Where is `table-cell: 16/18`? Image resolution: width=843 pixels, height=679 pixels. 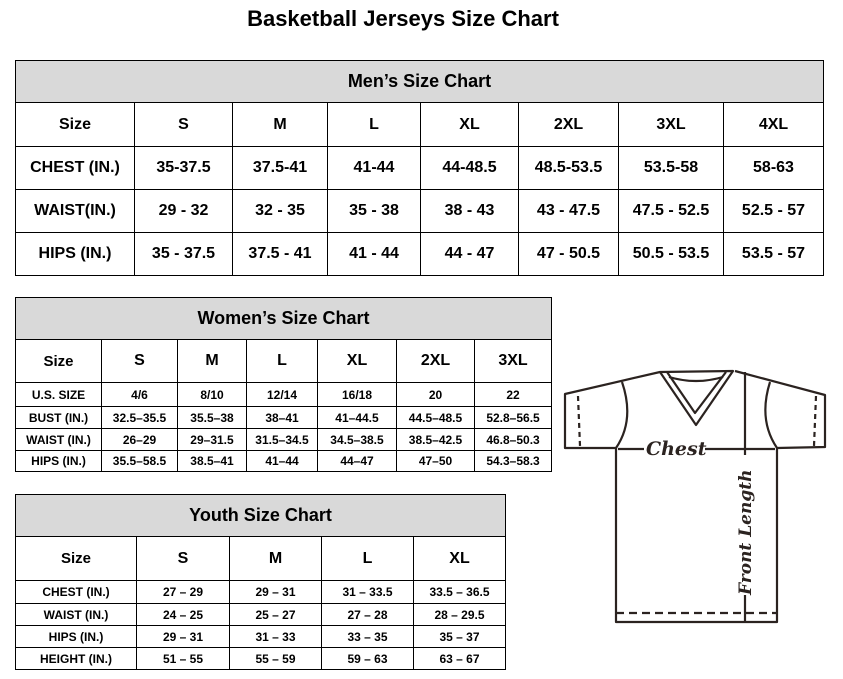 table-cell: 16/18 is located at coordinates (357, 394).